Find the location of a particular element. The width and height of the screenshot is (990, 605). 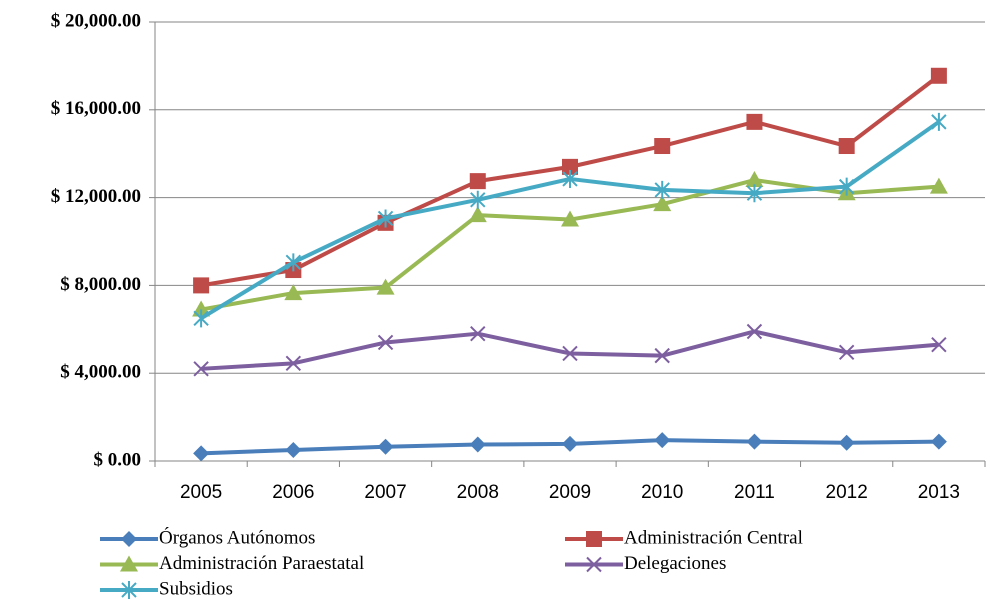

x-tick-label: 2010 is located at coordinates (662, 492).